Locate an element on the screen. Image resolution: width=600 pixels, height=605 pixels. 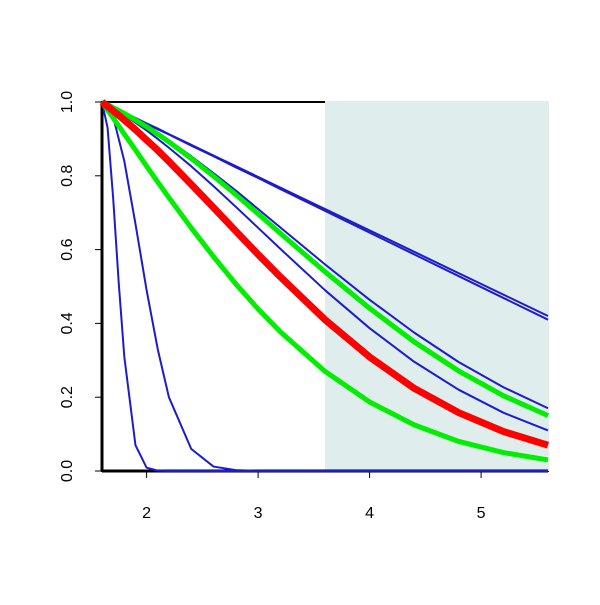
x-tick-label: 3 is located at coordinates (258, 513).